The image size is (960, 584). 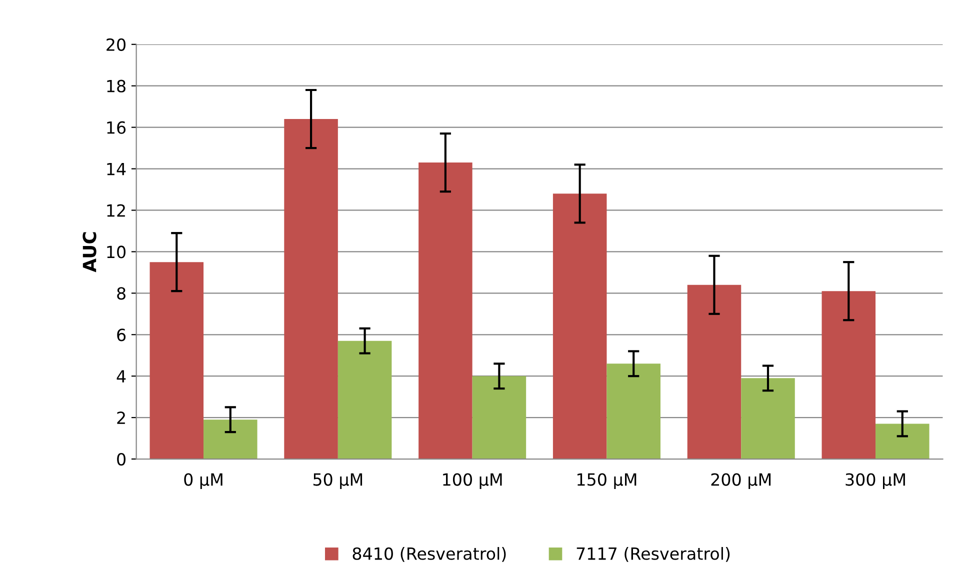 What do you see at coordinates (116, 86) in the screenshot?
I see `y-tick-label: 18` at bounding box center [116, 86].